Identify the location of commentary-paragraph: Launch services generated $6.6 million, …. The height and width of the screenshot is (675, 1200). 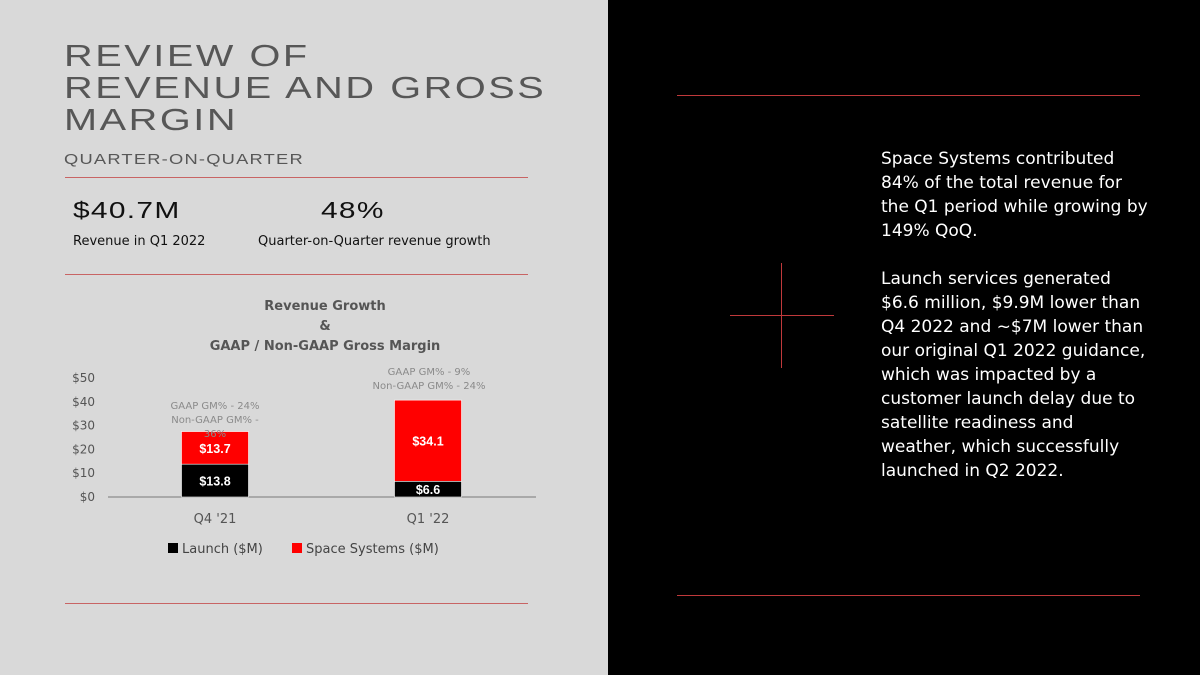
(1013, 375).